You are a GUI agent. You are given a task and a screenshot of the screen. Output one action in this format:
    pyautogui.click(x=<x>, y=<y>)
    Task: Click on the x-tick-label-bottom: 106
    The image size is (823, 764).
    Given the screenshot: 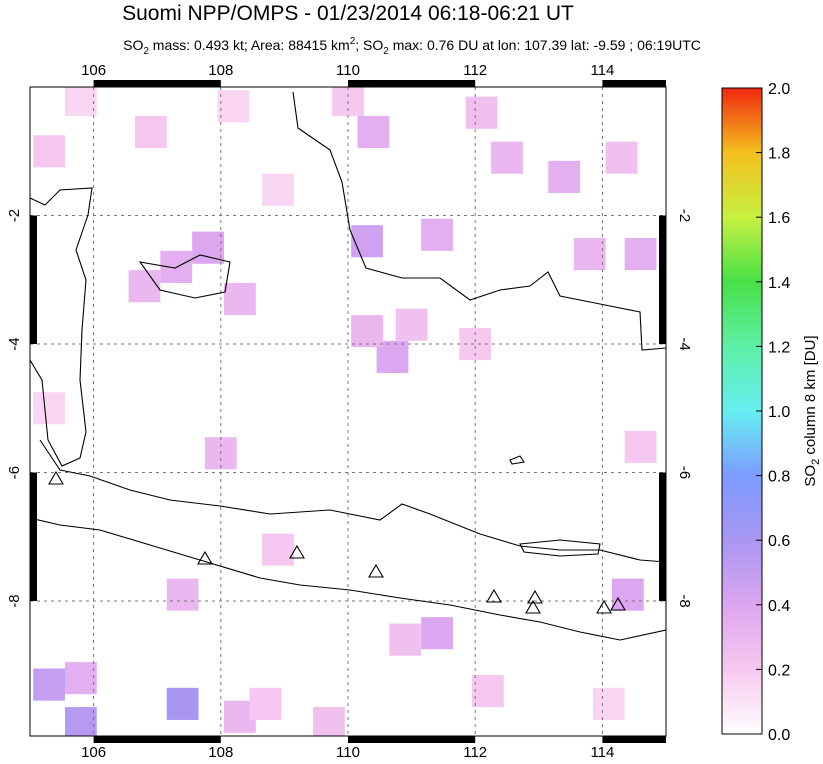 What is the action you would take?
    pyautogui.click(x=93, y=751)
    